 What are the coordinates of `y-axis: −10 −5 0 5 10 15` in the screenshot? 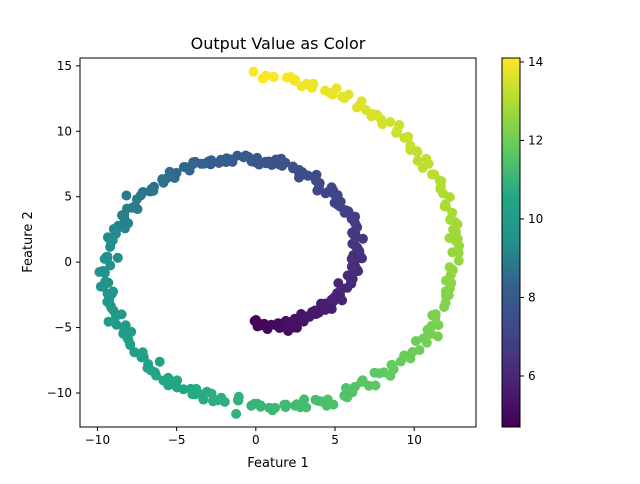 It's located at (63, 229).